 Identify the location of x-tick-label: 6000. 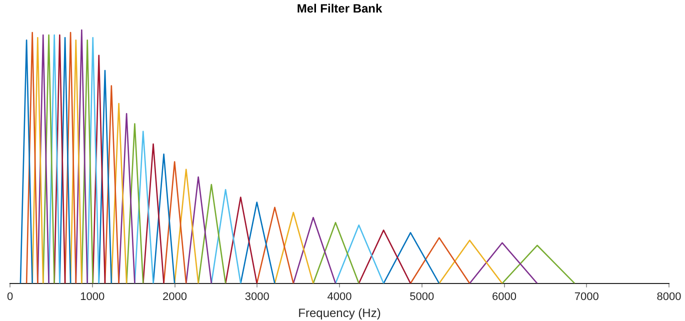
(504, 297).